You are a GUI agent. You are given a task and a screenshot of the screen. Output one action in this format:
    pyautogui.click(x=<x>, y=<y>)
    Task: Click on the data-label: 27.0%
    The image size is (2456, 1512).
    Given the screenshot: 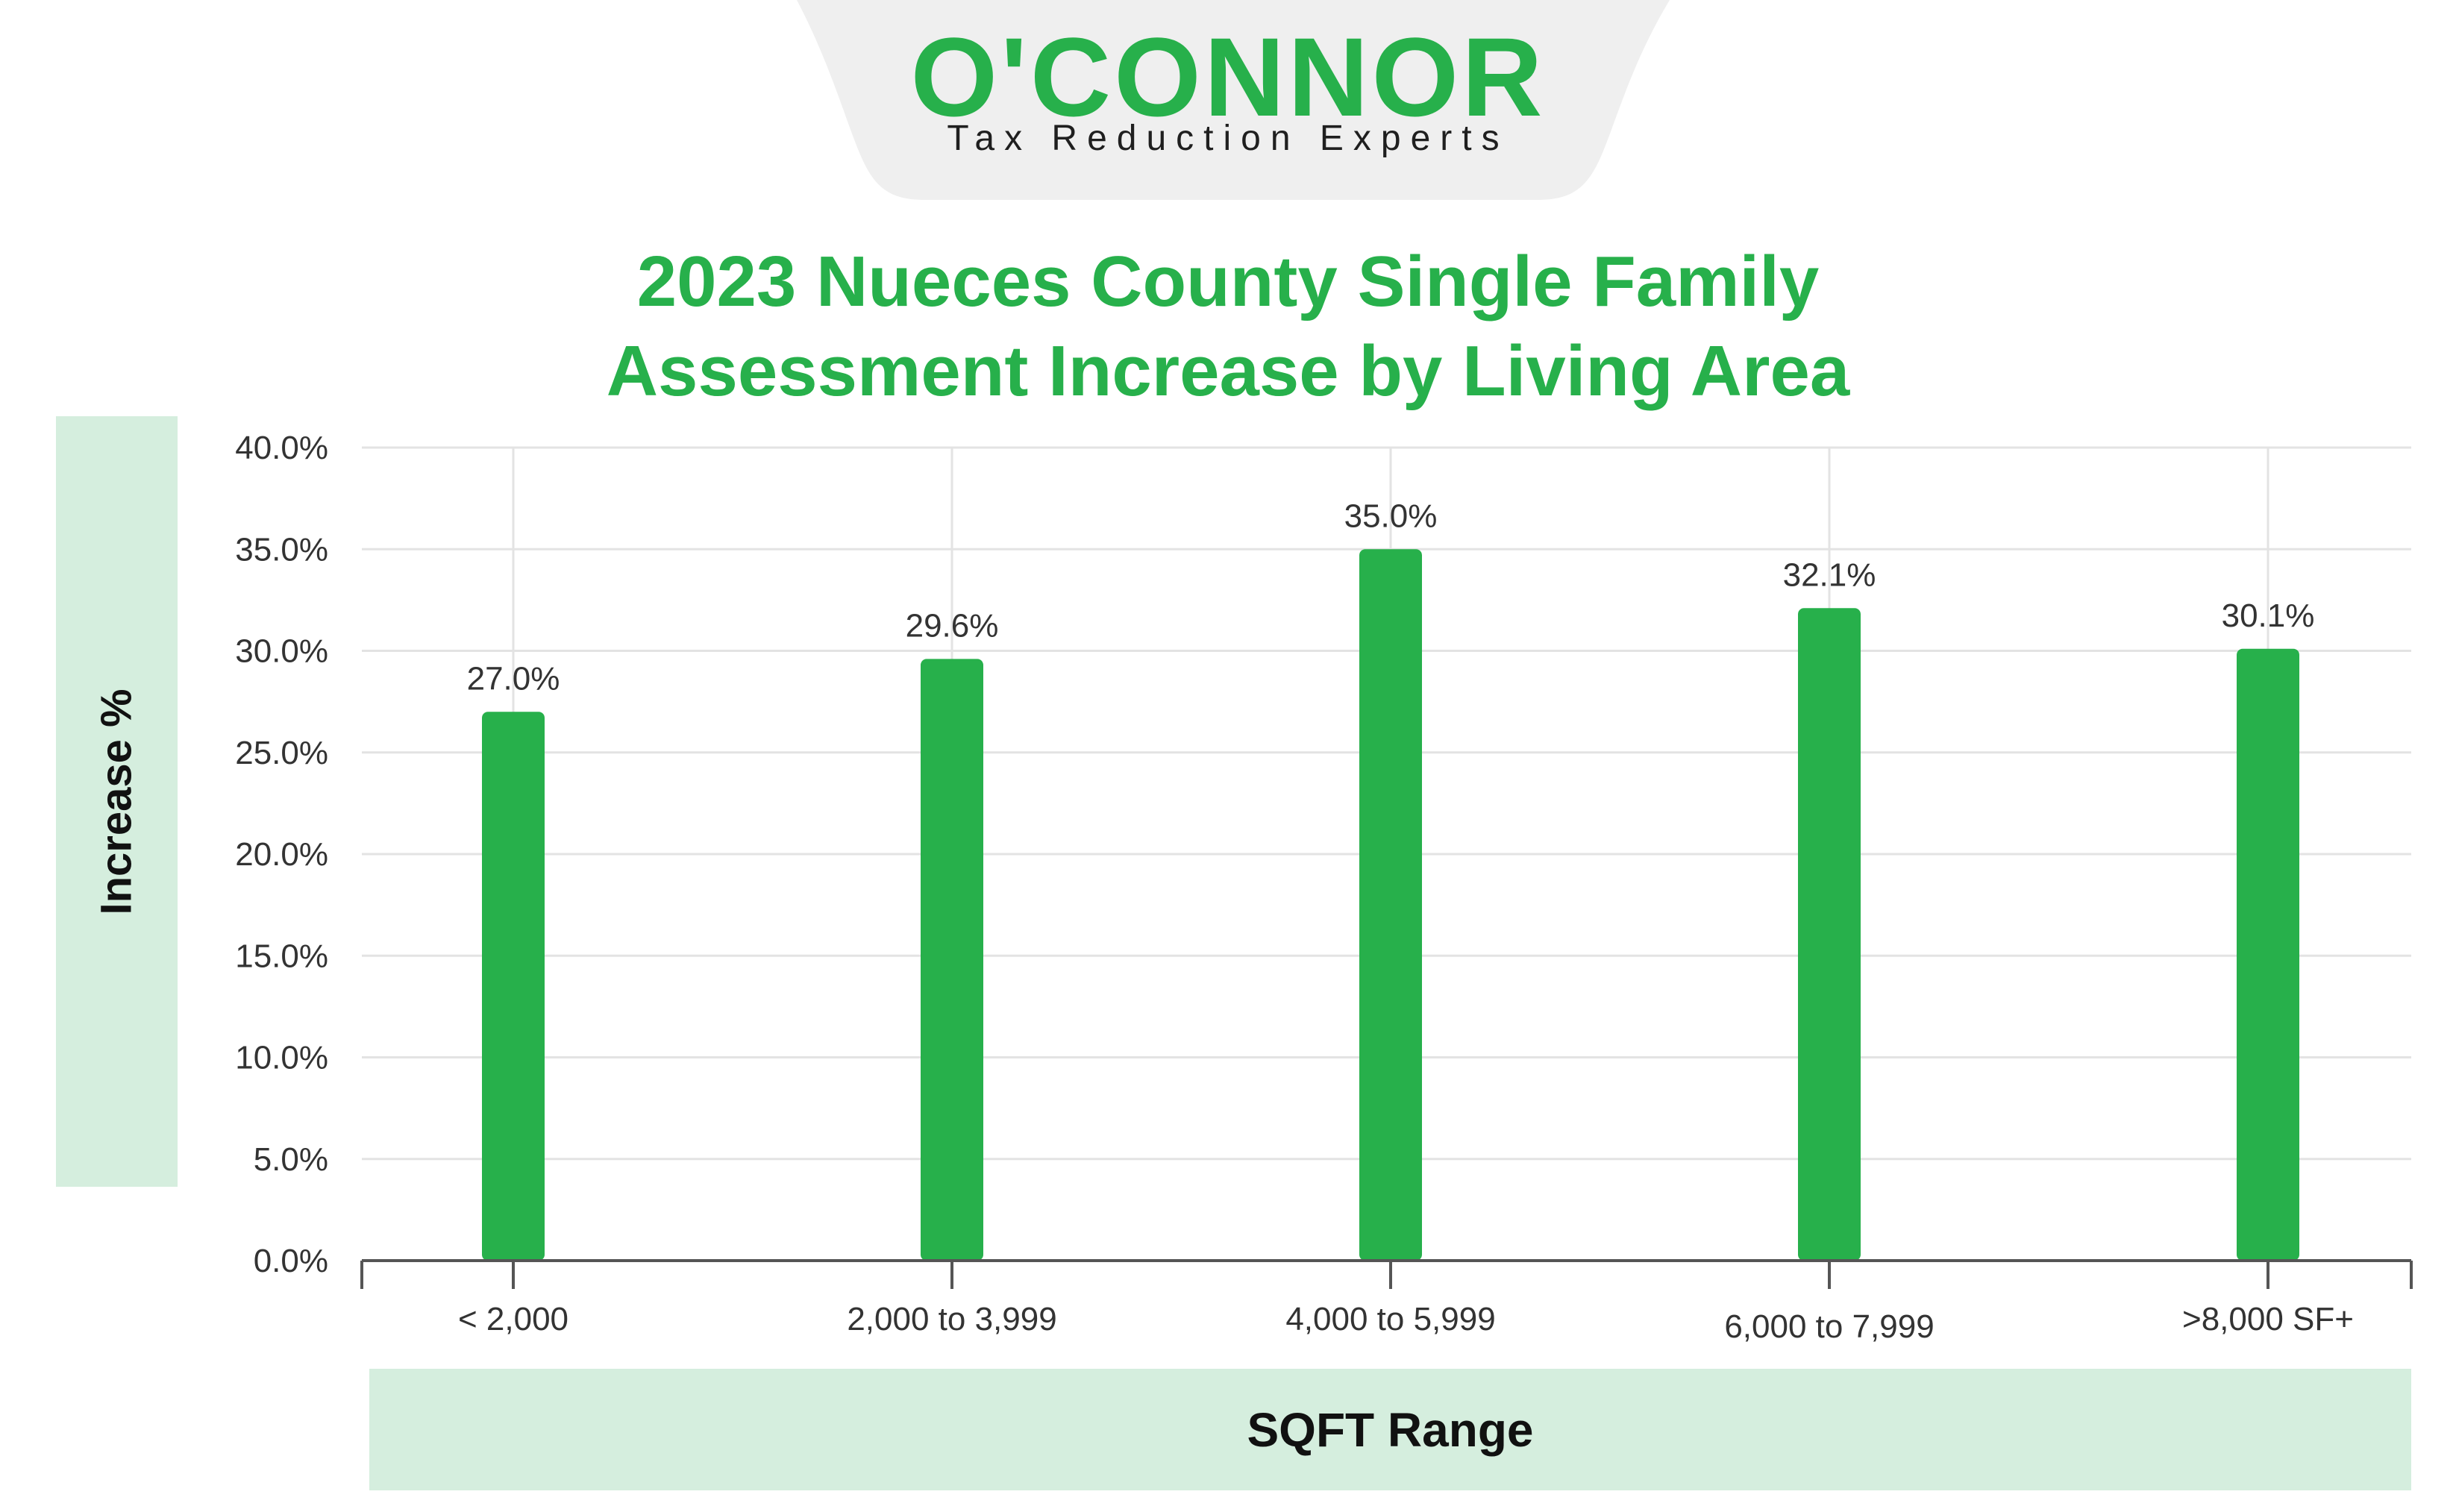 What is the action you would take?
    pyautogui.click(x=513, y=678)
    